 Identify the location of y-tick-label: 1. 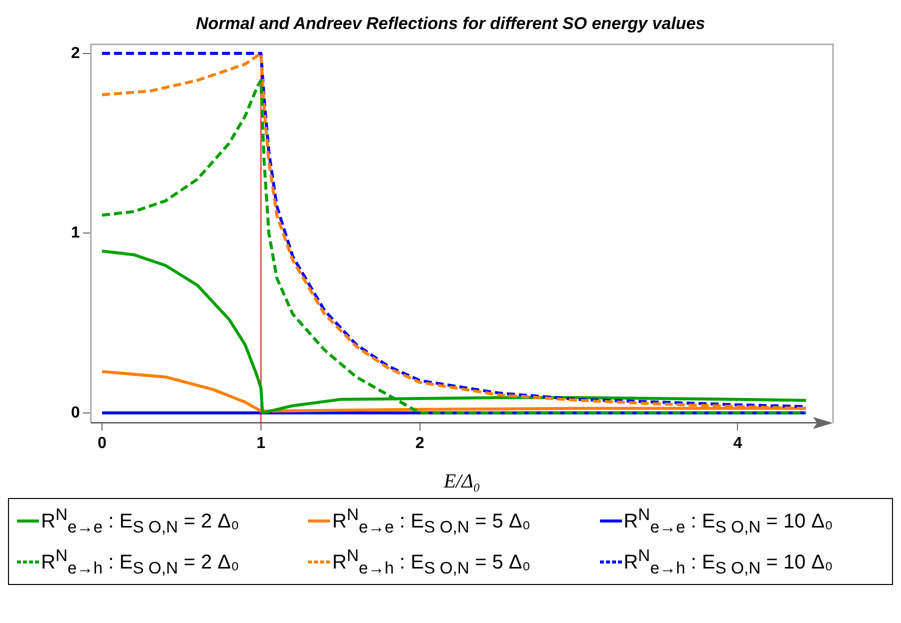
(75, 233).